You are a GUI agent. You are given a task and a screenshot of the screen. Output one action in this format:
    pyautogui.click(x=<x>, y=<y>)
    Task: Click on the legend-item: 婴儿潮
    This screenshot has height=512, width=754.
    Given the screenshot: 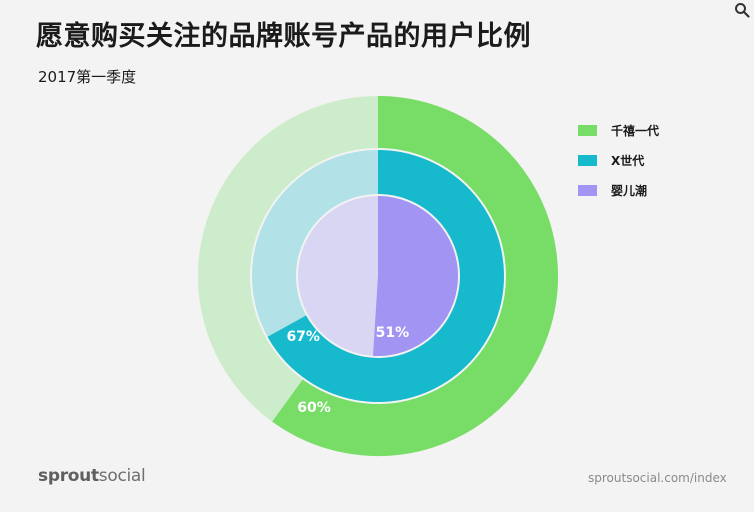 What is the action you would take?
    pyautogui.click(x=618, y=190)
    